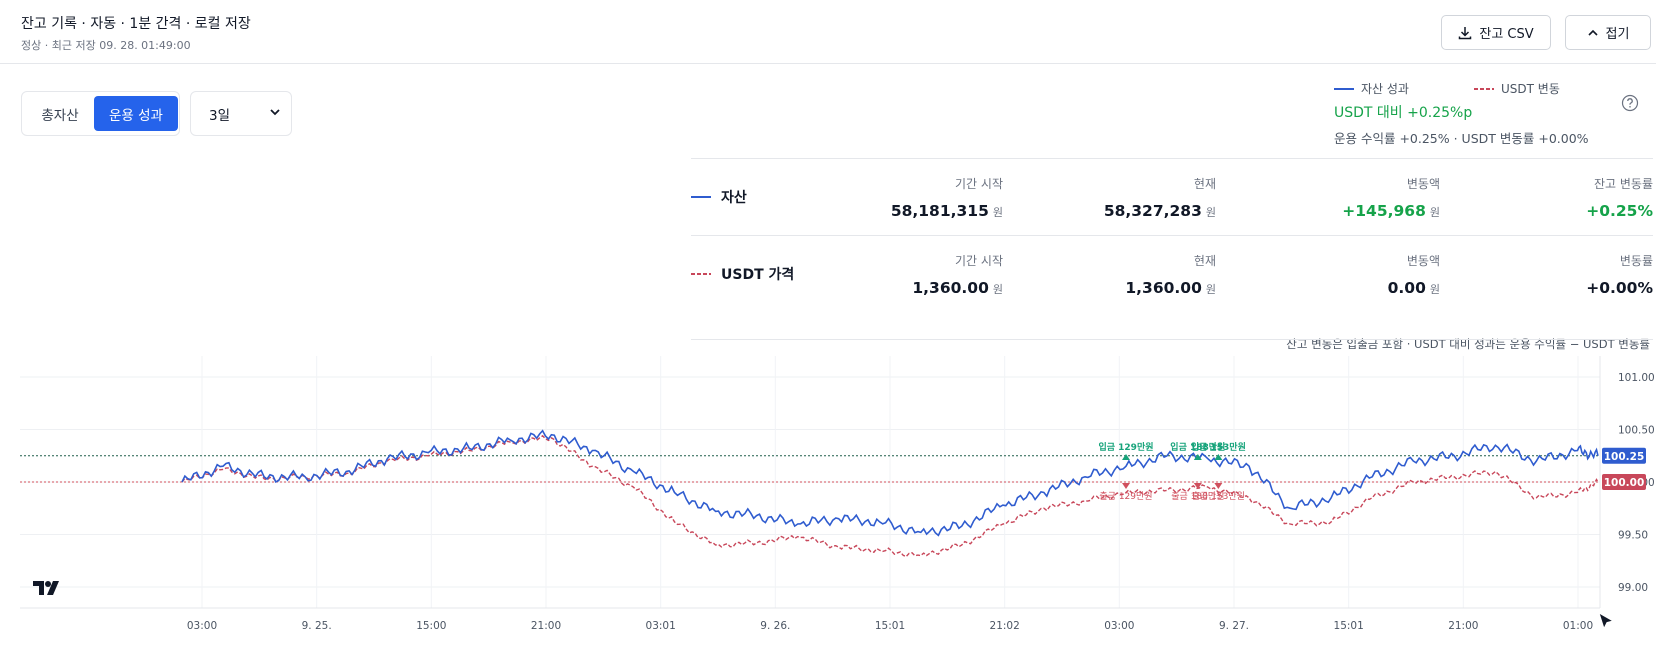 This screenshot has height=654, width=1656. Describe the element at coordinates (1385, 89) in the screenshot. I see `legend-asset-label: 자산 성과` at that location.